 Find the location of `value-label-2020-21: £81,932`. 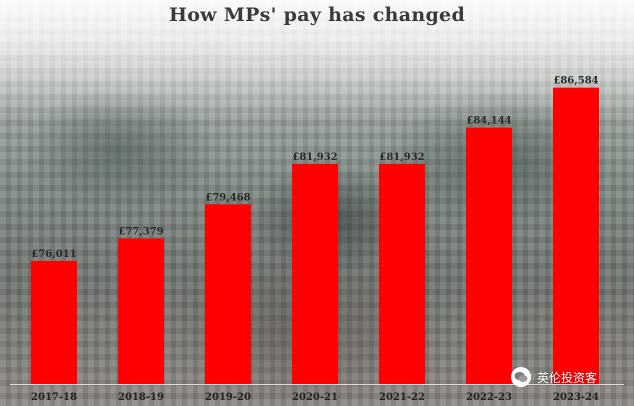

value-label-2020-21: £81,932 is located at coordinates (314, 157).